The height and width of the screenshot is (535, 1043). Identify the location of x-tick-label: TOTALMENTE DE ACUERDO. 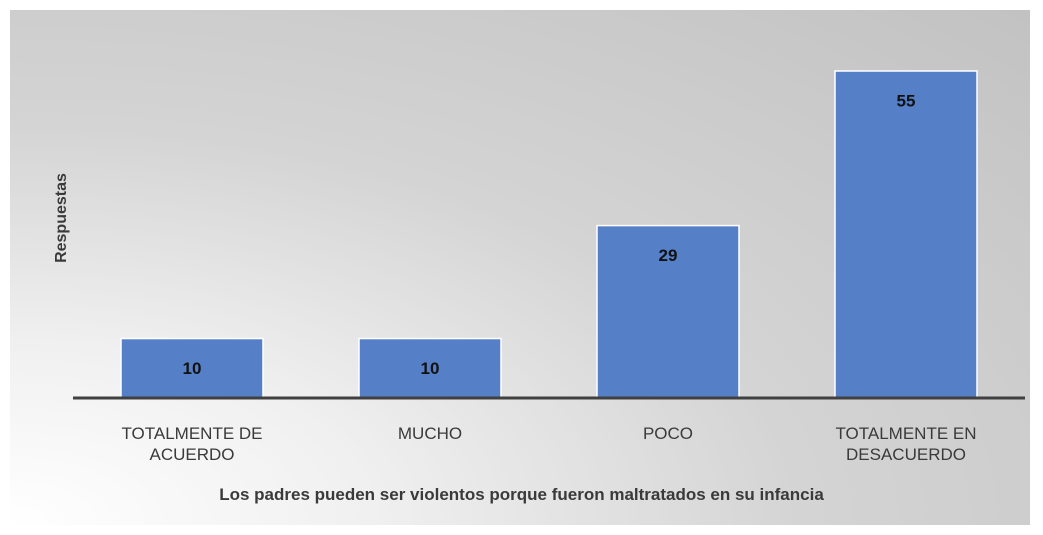
(192, 444).